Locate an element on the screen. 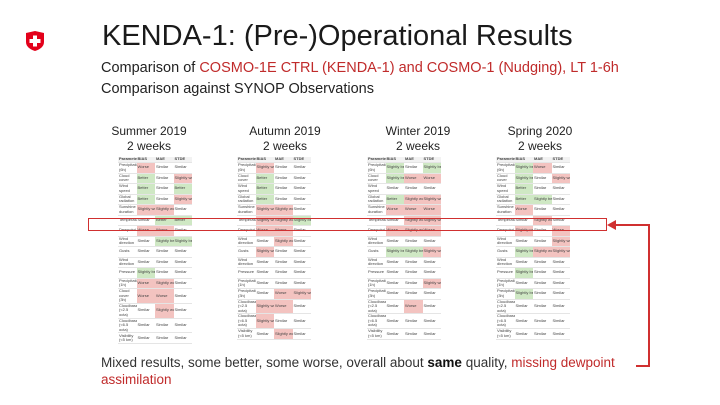 This screenshot has height=405, width=720. arrow-line-horizontal is located at coordinates (632, 225).